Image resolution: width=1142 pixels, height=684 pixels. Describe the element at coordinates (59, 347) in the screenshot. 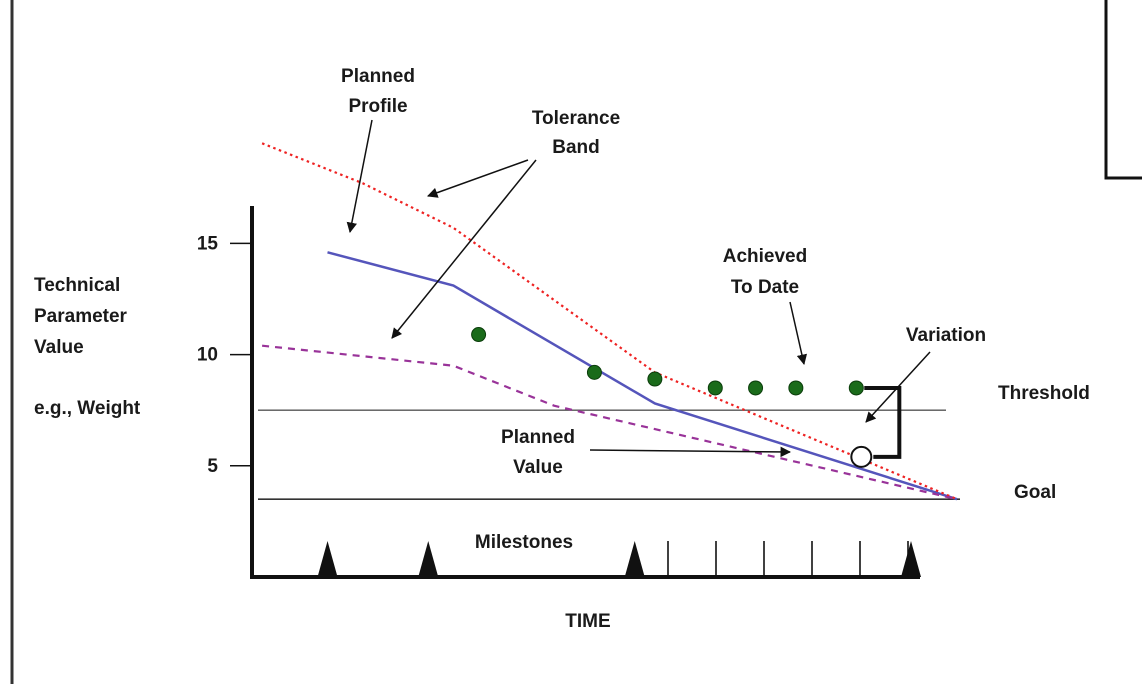

I see `ylabel-line-3: Value` at that location.